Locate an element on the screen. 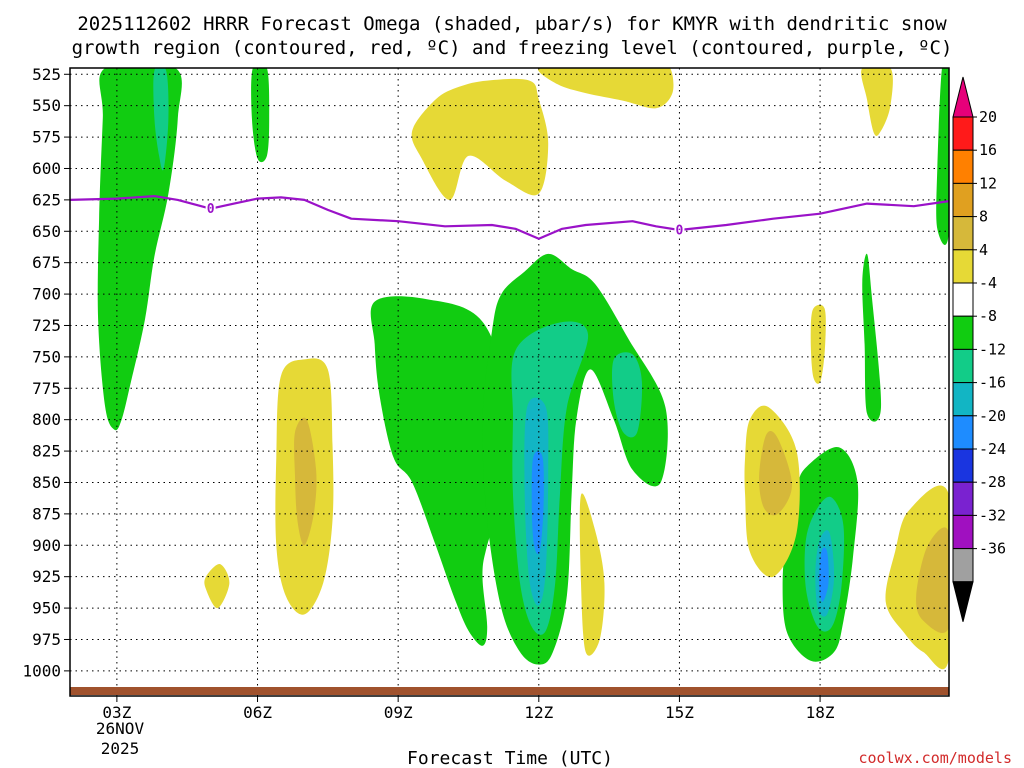 This screenshot has width=1024, height=768. freezing-level-layer: 00 is located at coordinates (509, 217).